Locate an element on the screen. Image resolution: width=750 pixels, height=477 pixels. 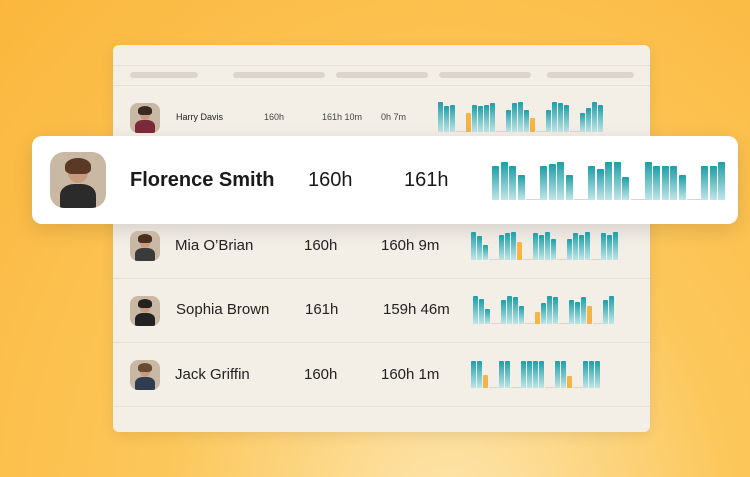
tracked-hours: 160h 9m is located at coordinates (410, 245).